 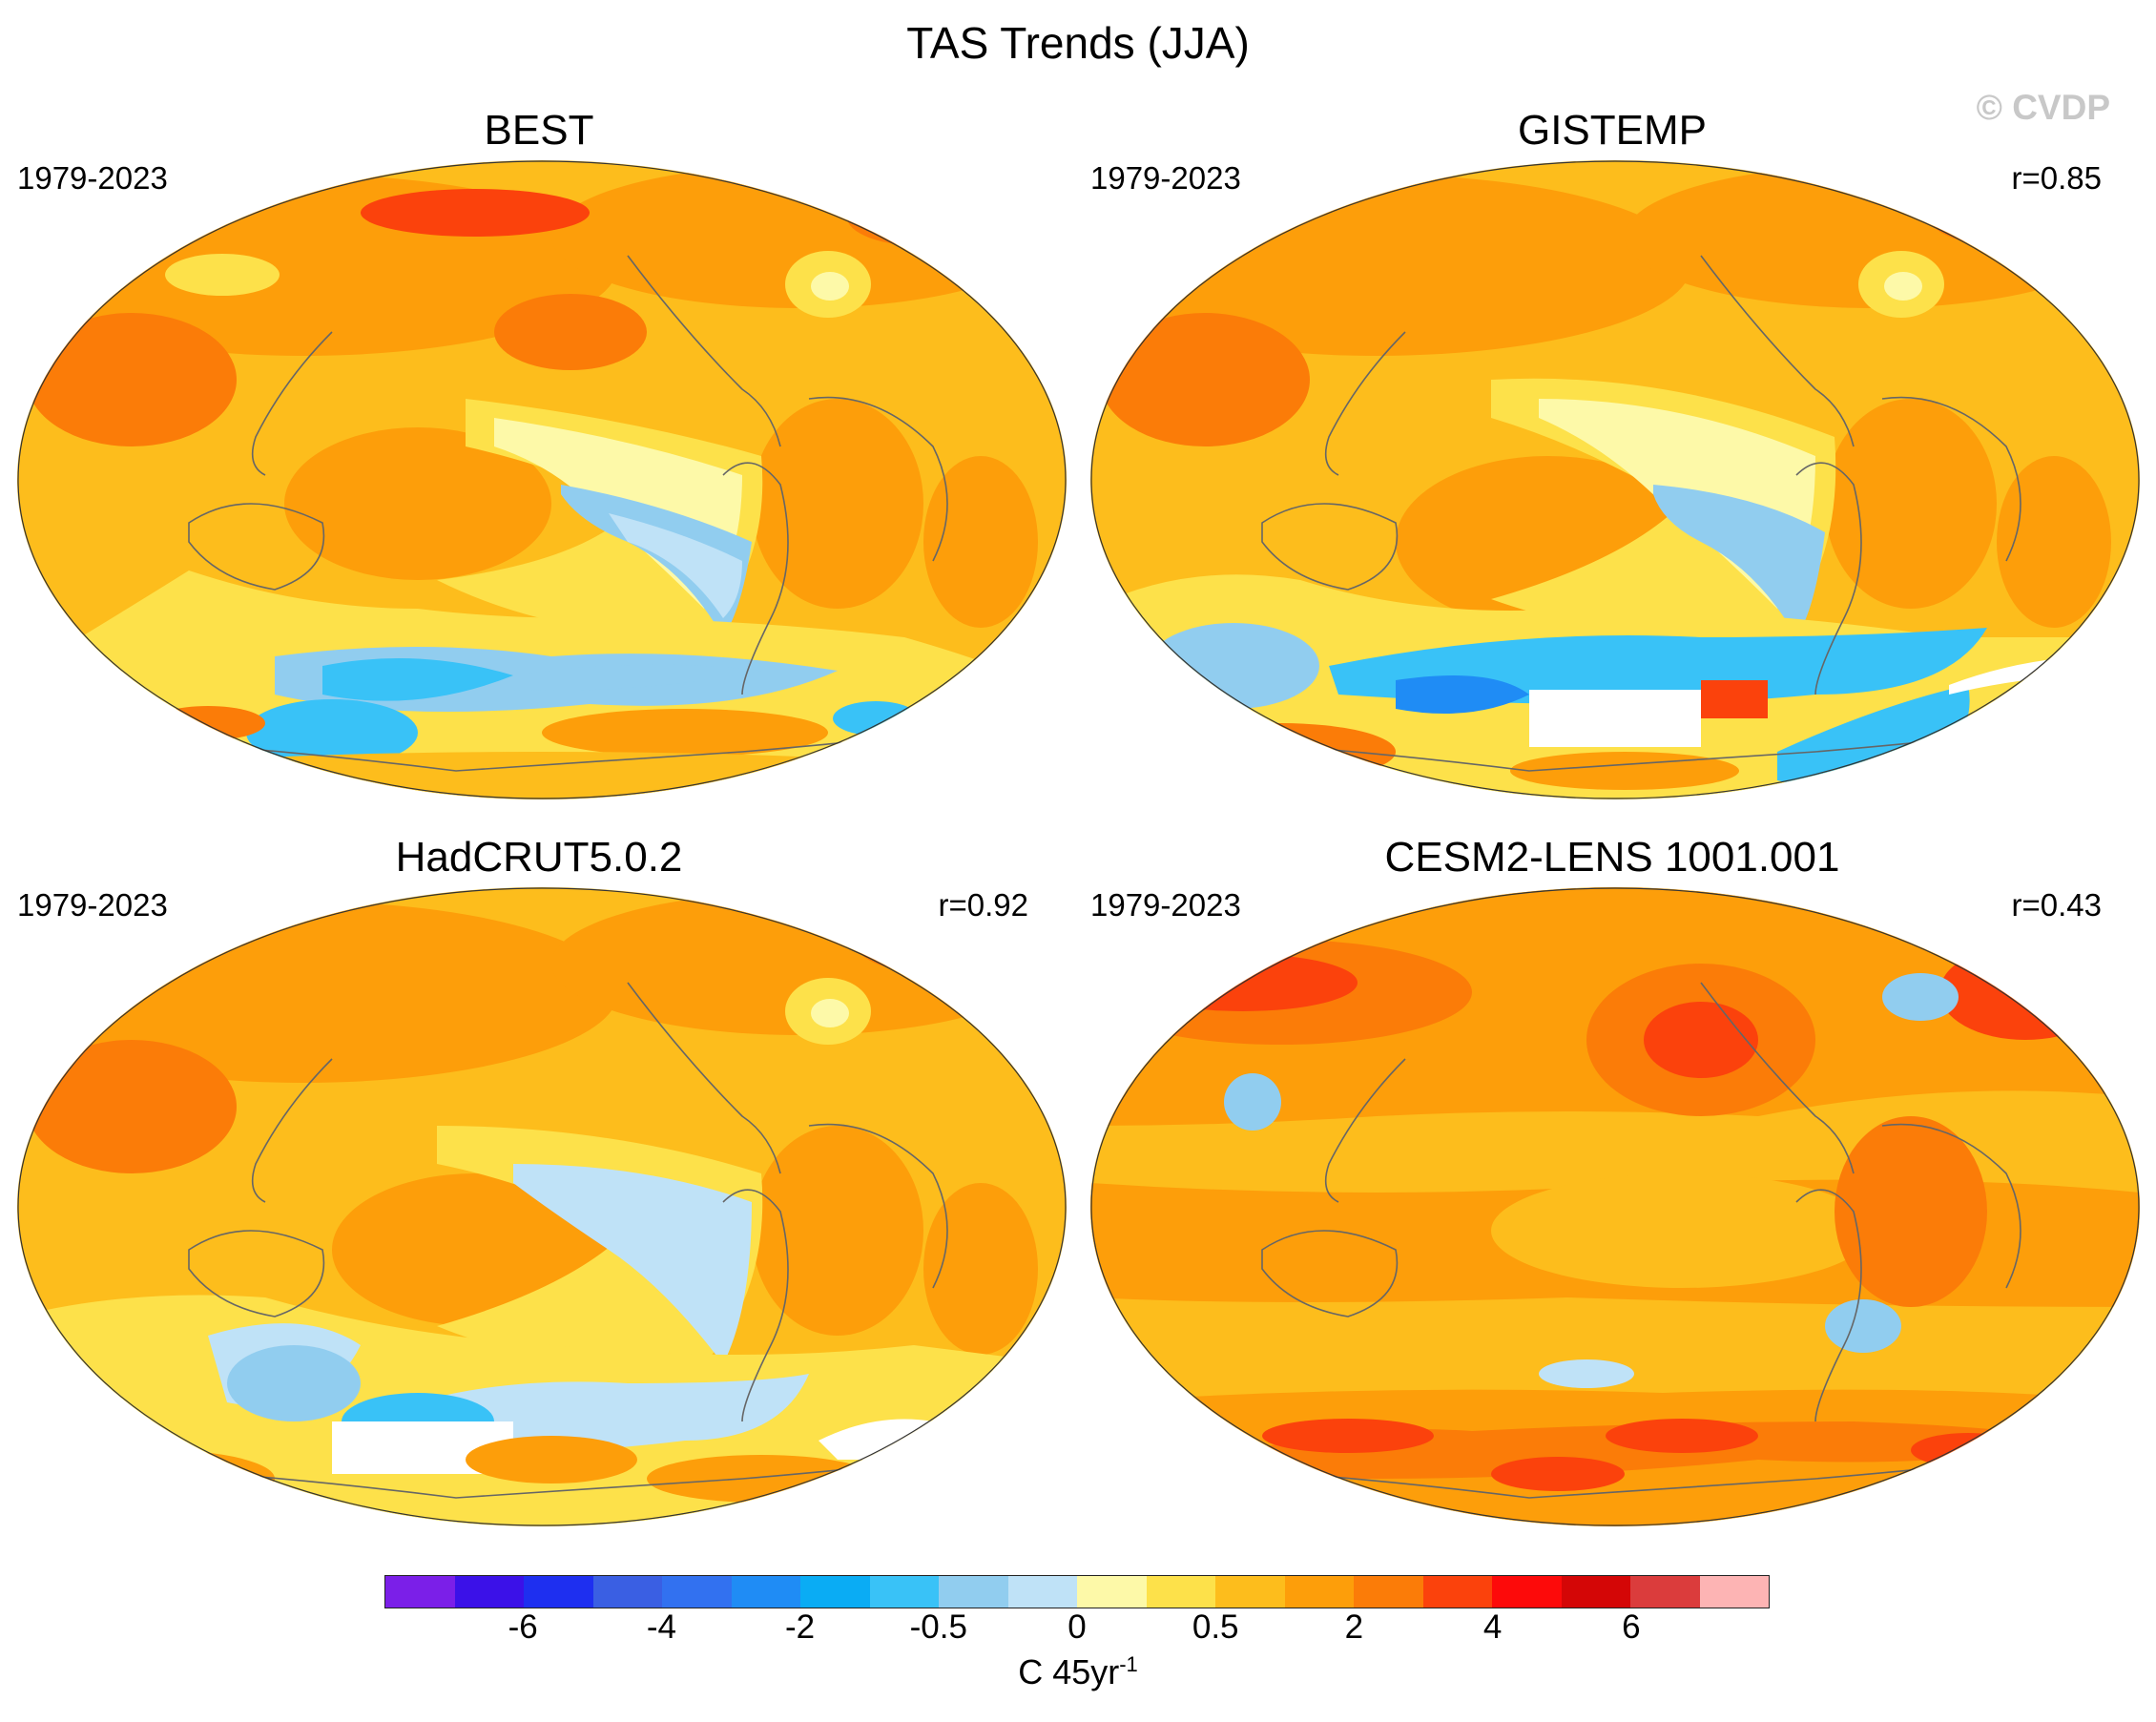 What do you see at coordinates (1165, 178) in the screenshot?
I see `period-label-gistemp: 1979-2023` at bounding box center [1165, 178].